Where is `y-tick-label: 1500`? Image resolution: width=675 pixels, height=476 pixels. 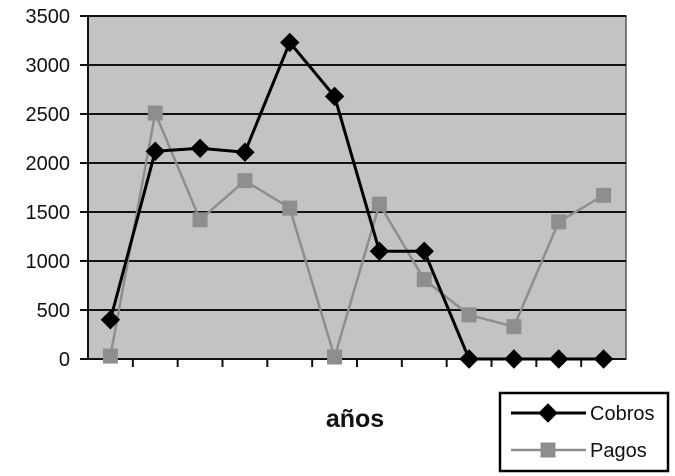
y-tick-label: 1500 is located at coordinates (48, 213).